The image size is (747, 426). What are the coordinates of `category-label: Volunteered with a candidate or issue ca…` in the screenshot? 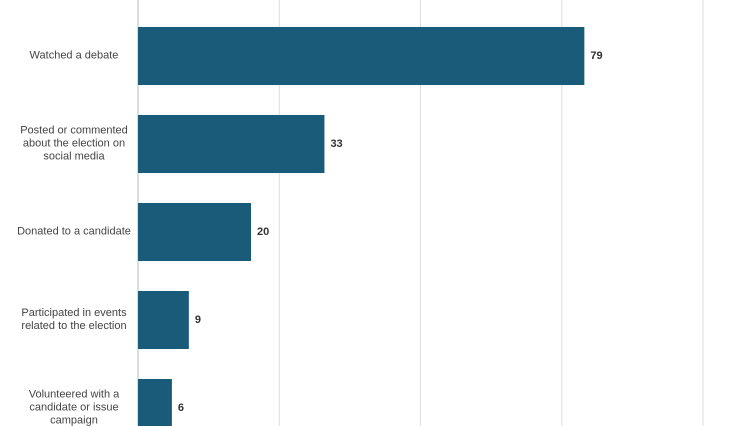 It's located at (74, 407).